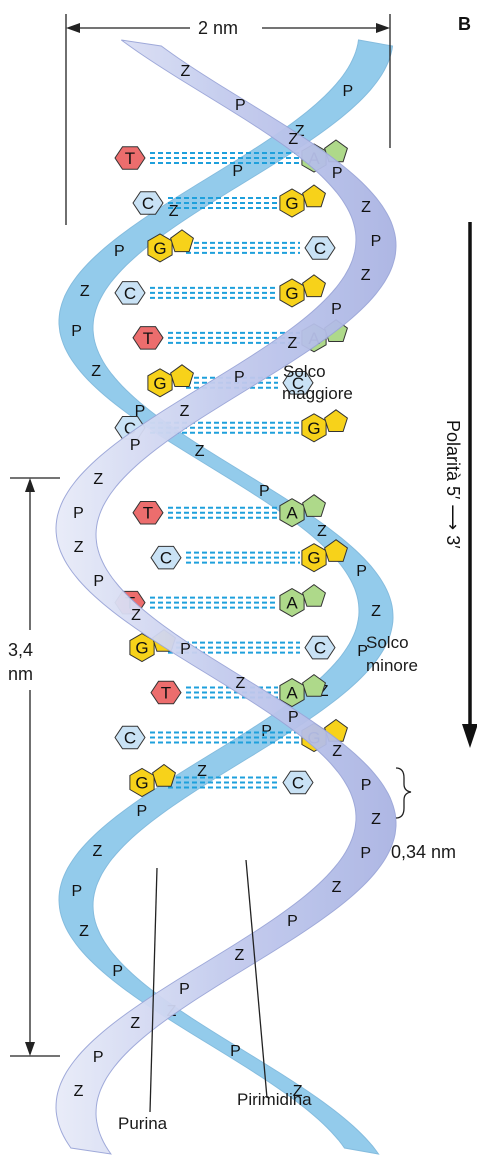 The height and width of the screenshot is (1164, 477). What do you see at coordinates (403, 793) in the screenshot?
I see `rise-bracket` at bounding box center [403, 793].